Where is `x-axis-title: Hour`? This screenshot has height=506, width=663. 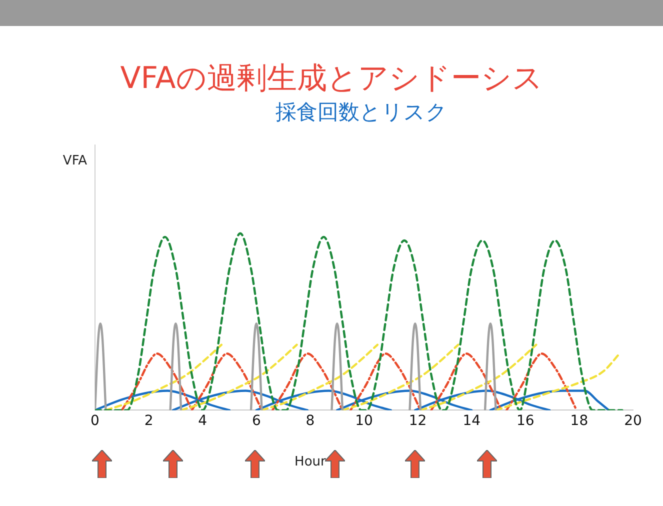
x-axis-title: Hour is located at coordinates (310, 462).